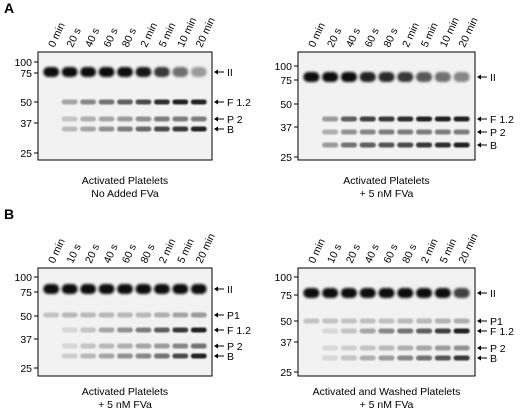  What do you see at coordinates (9, 8) in the screenshot?
I see `panel-letter-a: A` at bounding box center [9, 8].